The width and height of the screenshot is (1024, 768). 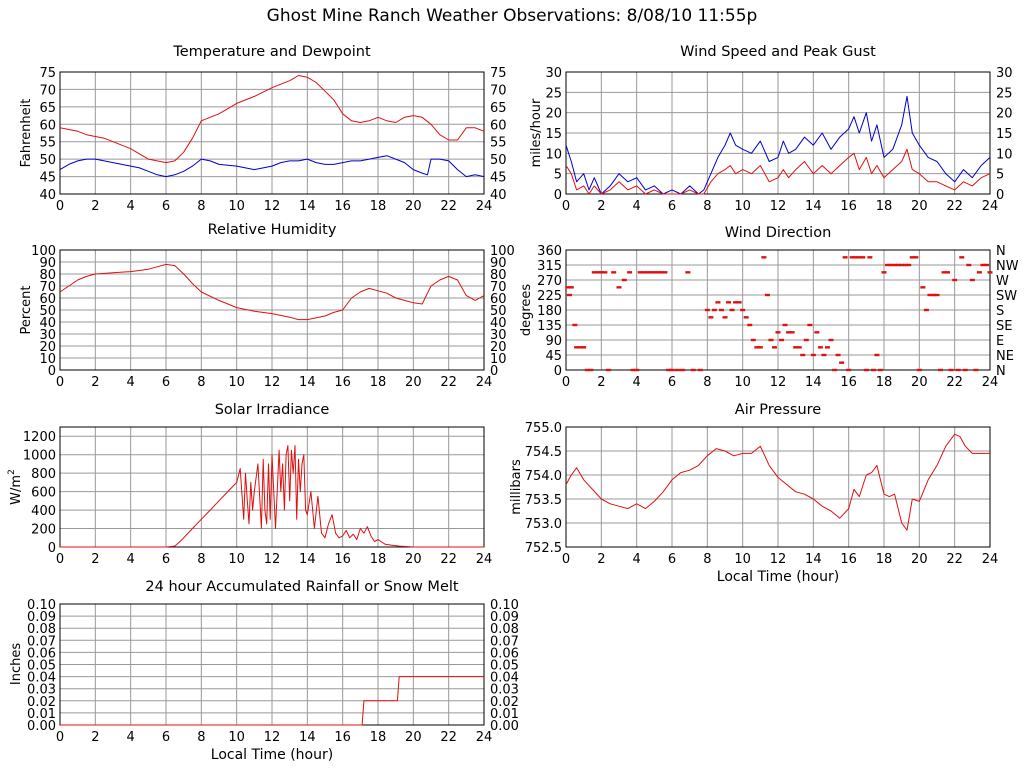 What do you see at coordinates (504, 666) in the screenshot?
I see `right-tick-label: 0.05` at bounding box center [504, 666].